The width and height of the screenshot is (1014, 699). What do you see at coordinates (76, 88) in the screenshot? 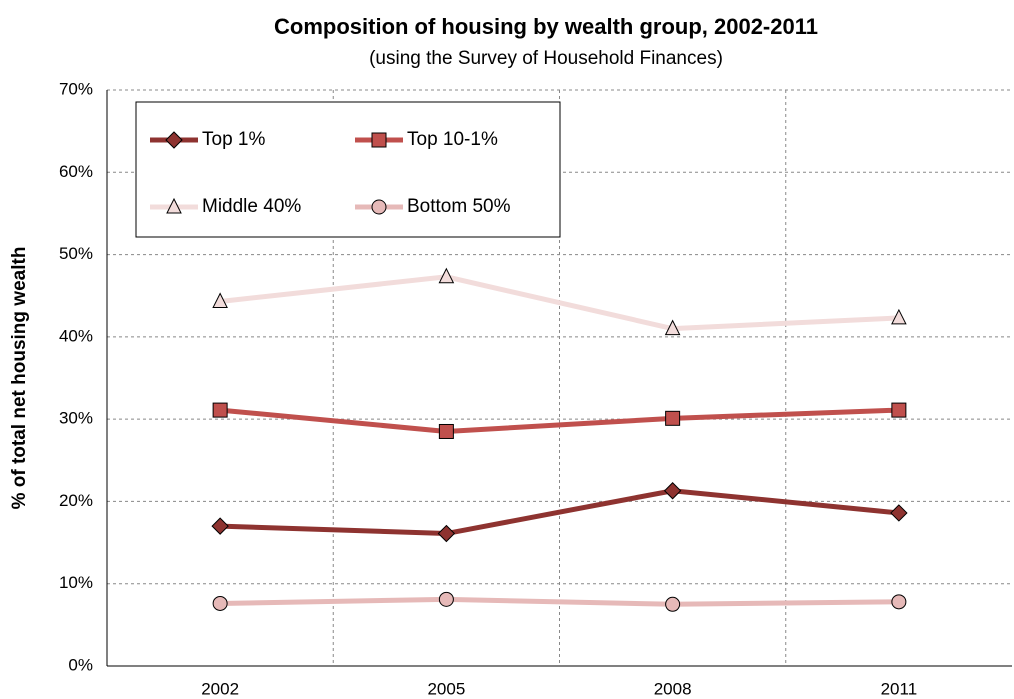
I see `y-tick-label: 70%` at bounding box center [76, 88].